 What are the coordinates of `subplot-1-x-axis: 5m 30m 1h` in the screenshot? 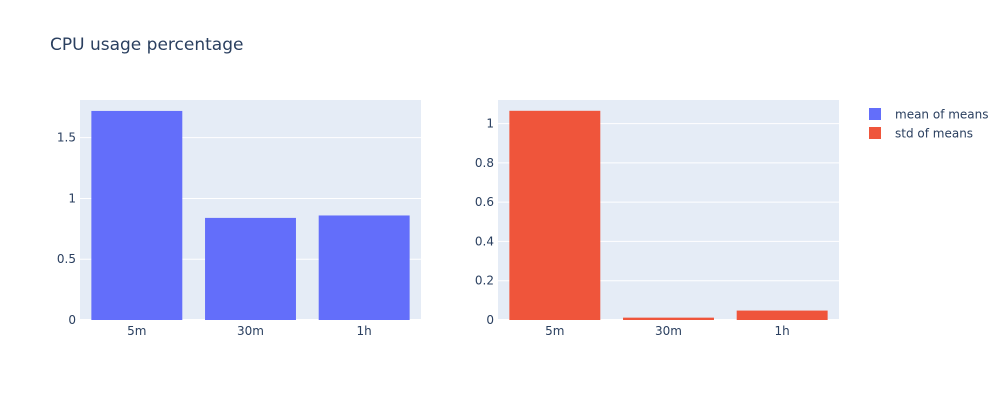 It's located at (249, 331).